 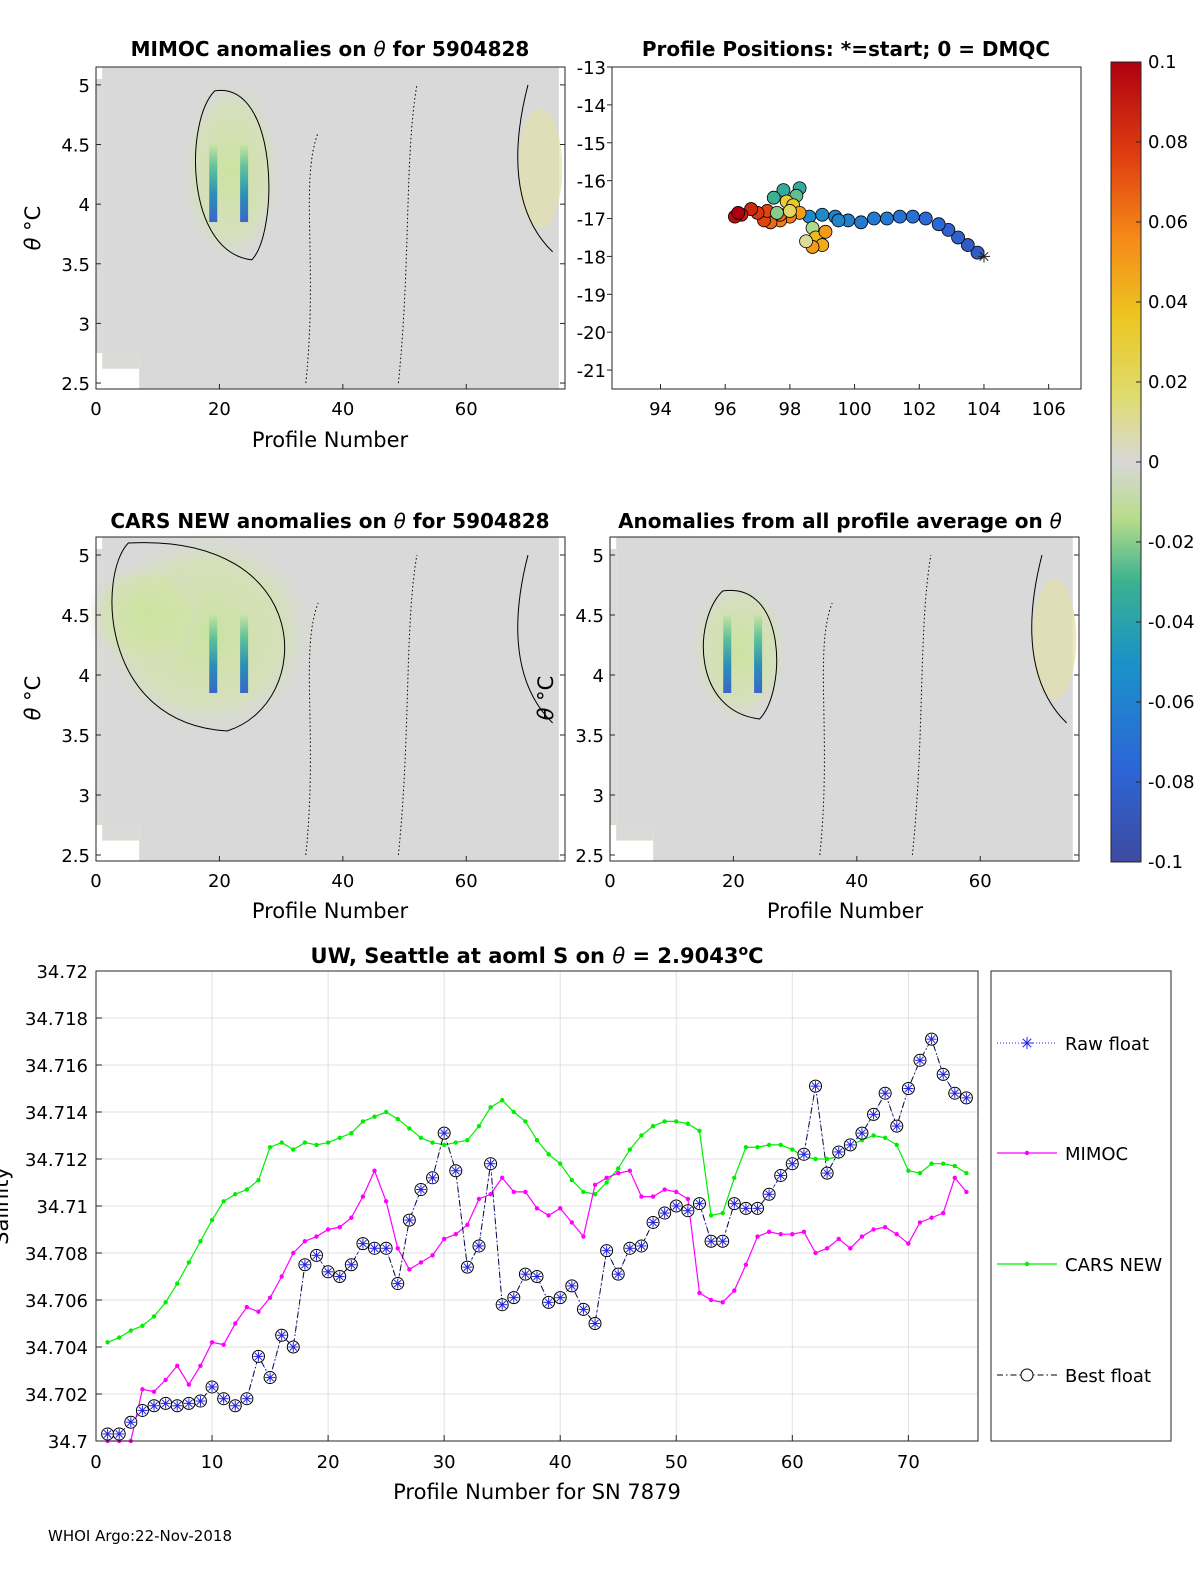 I want to click on x-tick-label: 10, so click(x=212, y=1462).